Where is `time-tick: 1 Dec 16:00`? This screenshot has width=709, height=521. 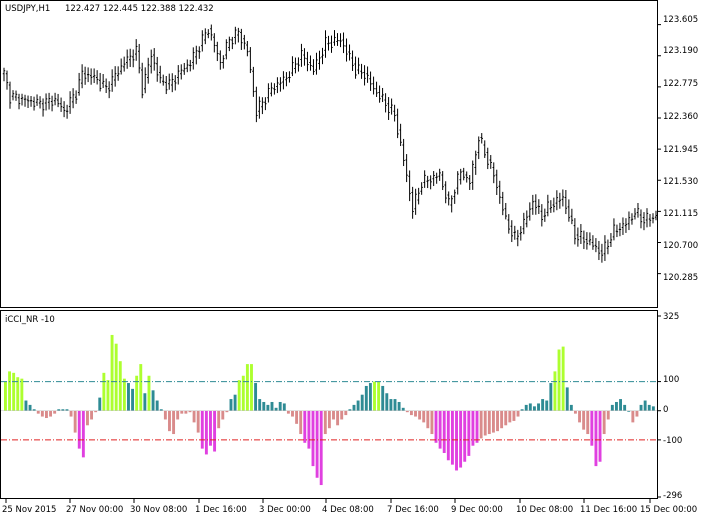 time-tick: 1 Dec 16:00 is located at coordinates (221, 510).